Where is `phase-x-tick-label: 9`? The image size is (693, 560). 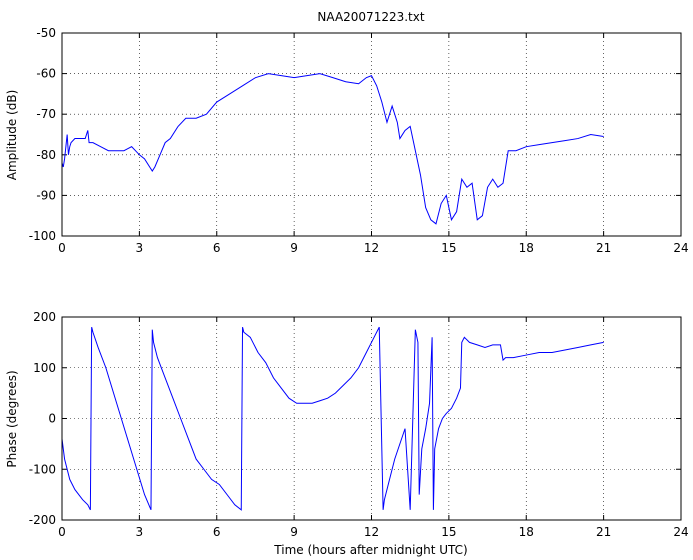
phase-x-tick-label: 9 is located at coordinates (294, 532).